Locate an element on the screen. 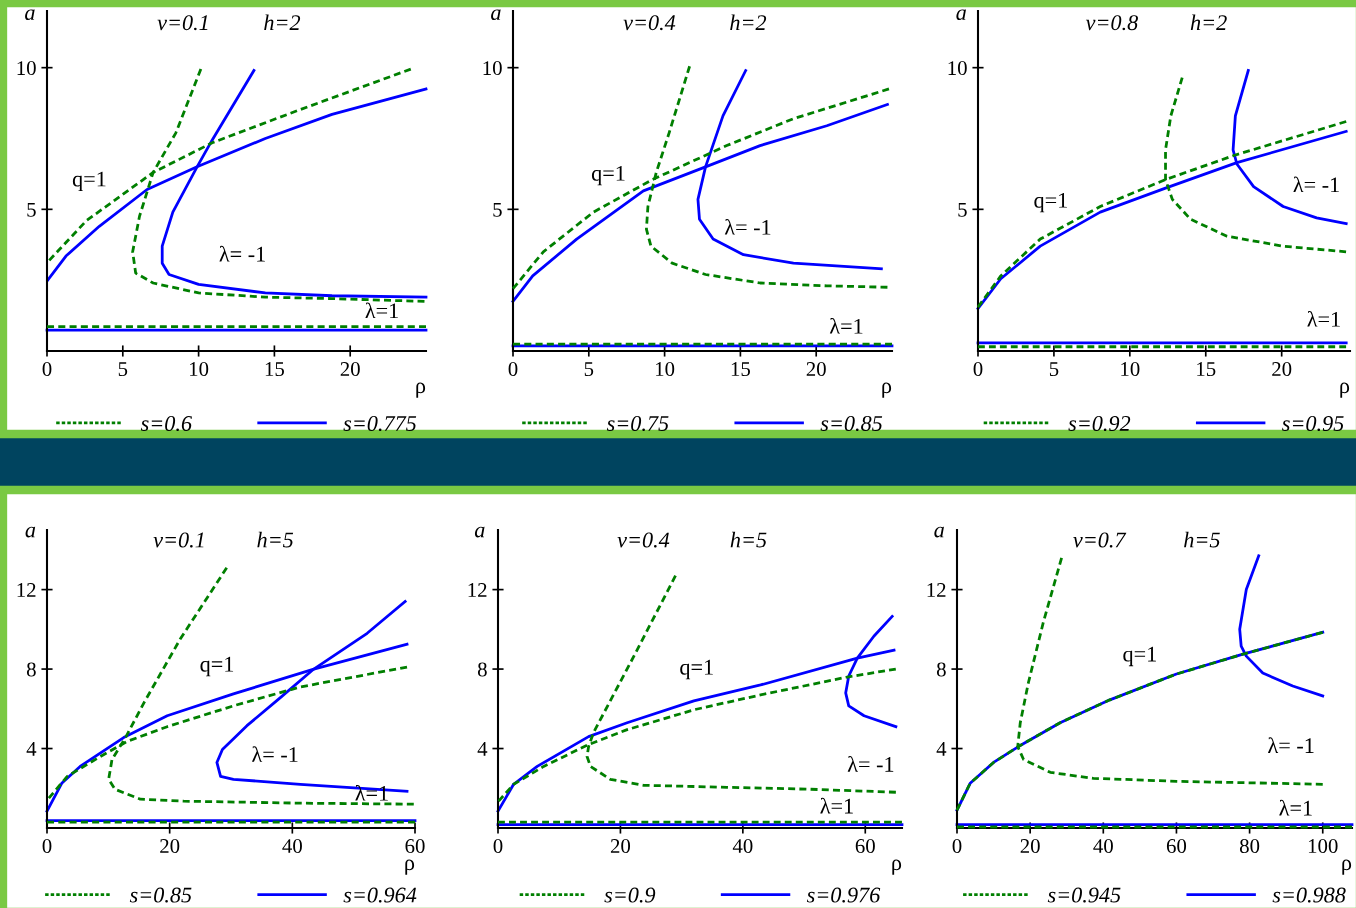 This screenshot has height=908, width=1356. legend-label: s=0.92 is located at coordinates (1099, 423).